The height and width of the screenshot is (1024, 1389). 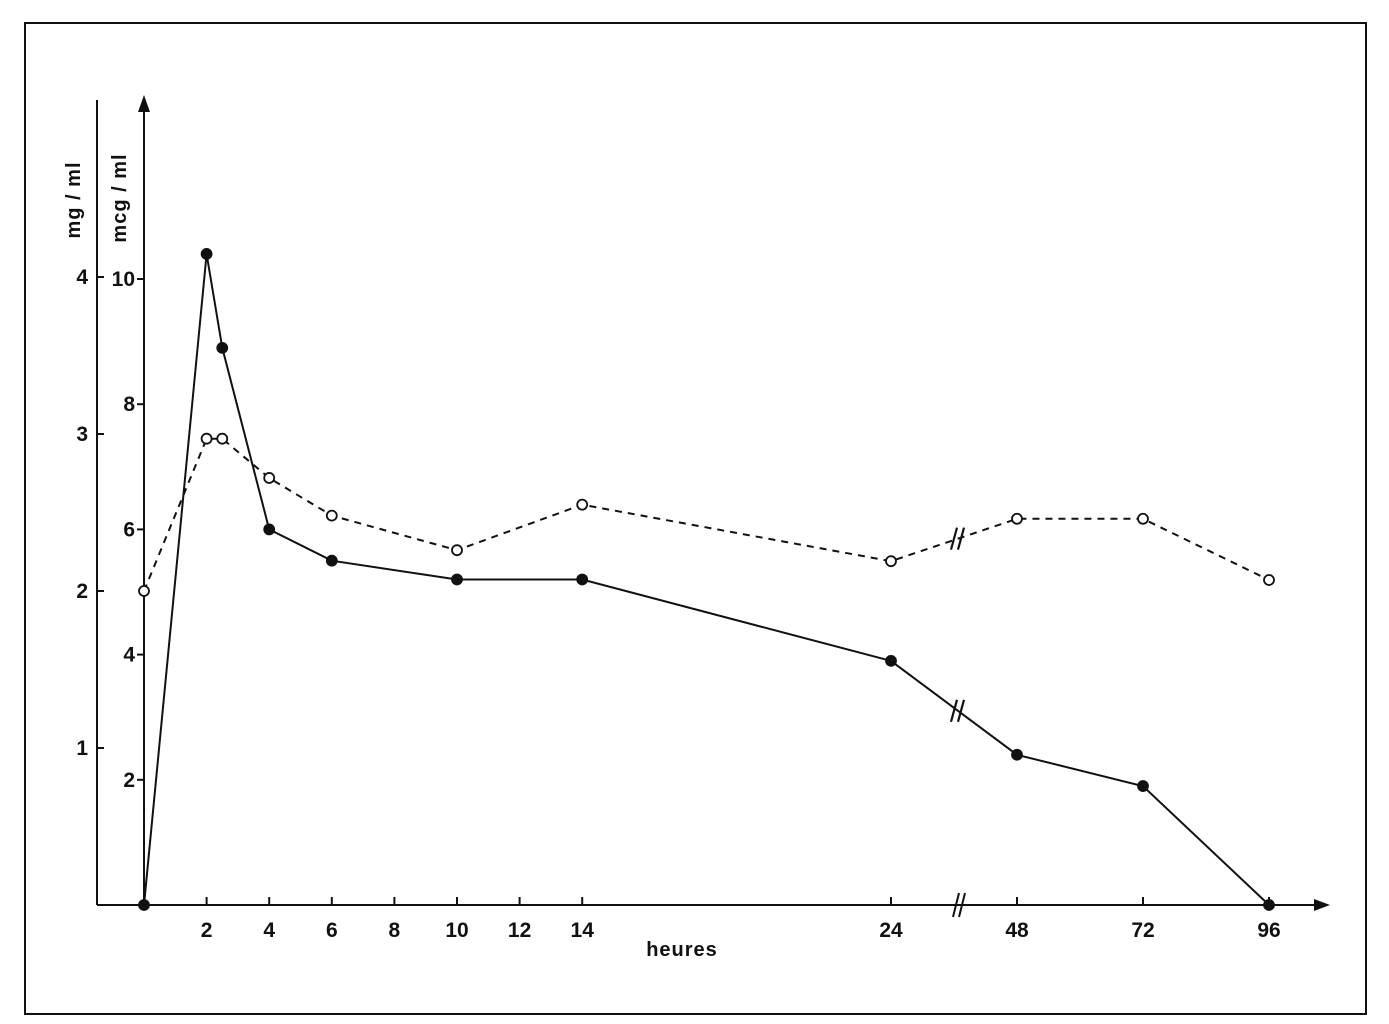 I want to click on x-tick-label: 12, so click(x=519, y=930).